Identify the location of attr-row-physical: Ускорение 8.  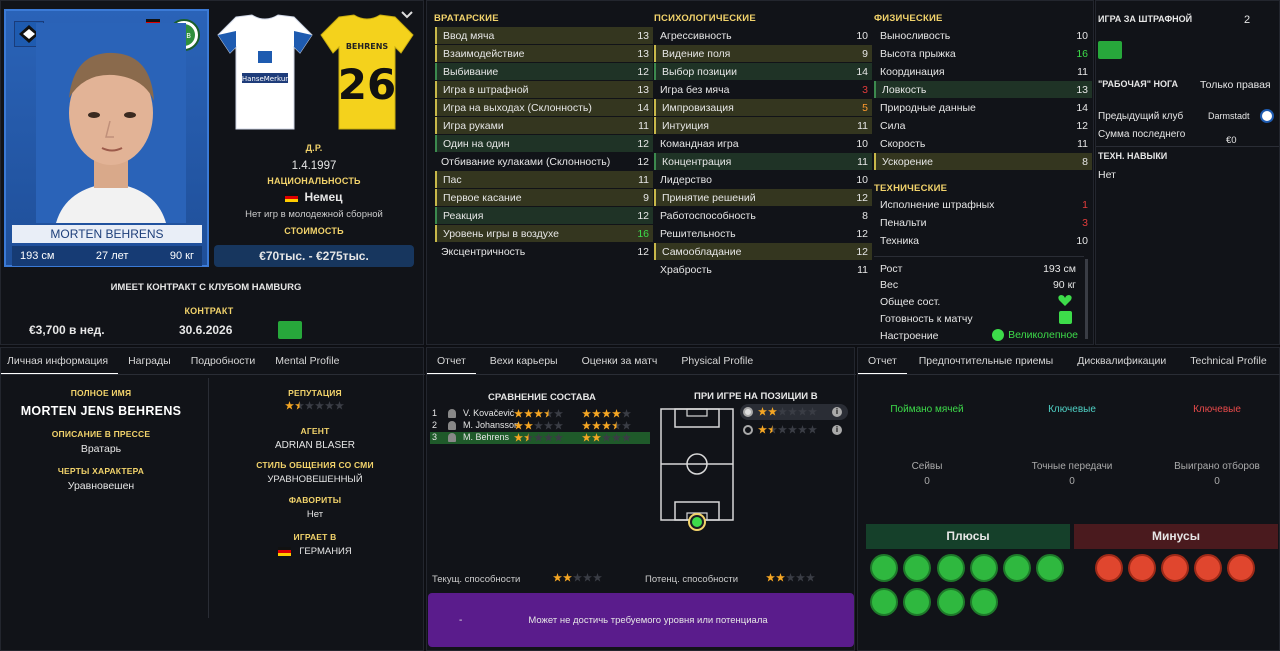
(983, 161).